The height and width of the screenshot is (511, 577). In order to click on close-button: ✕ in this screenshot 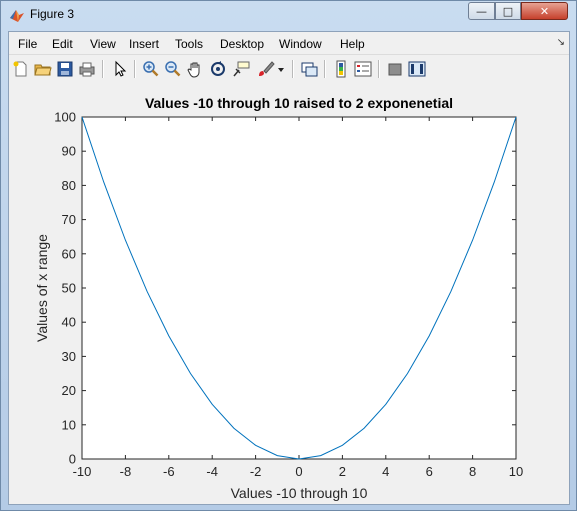, I will do `click(544, 11)`.